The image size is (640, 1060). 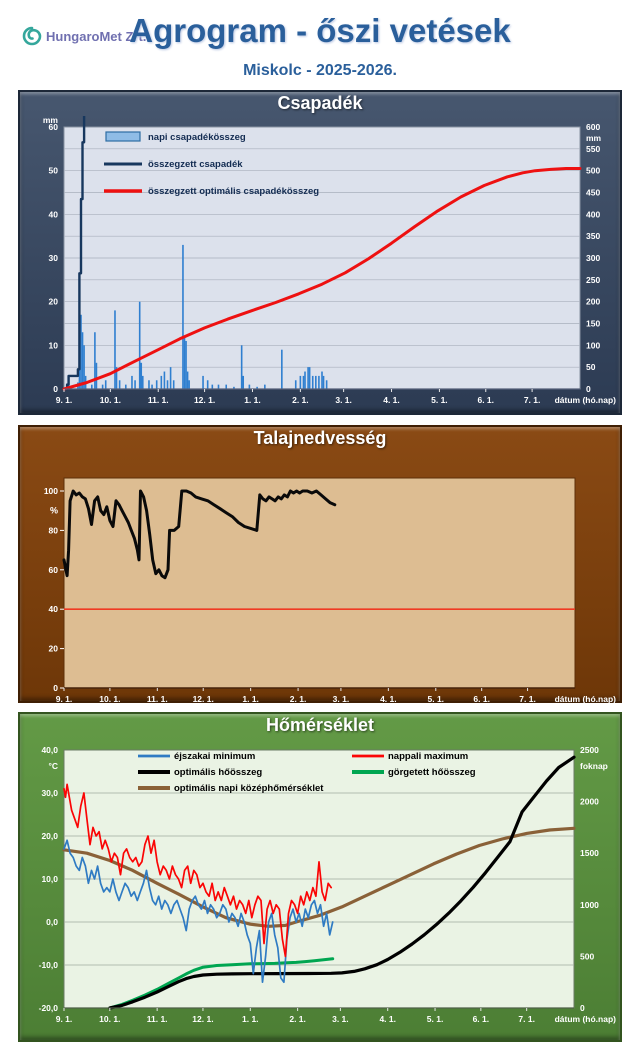 What do you see at coordinates (320, 725) in the screenshot?
I see `temperature-chart-title: Hőmérséklet` at bounding box center [320, 725].